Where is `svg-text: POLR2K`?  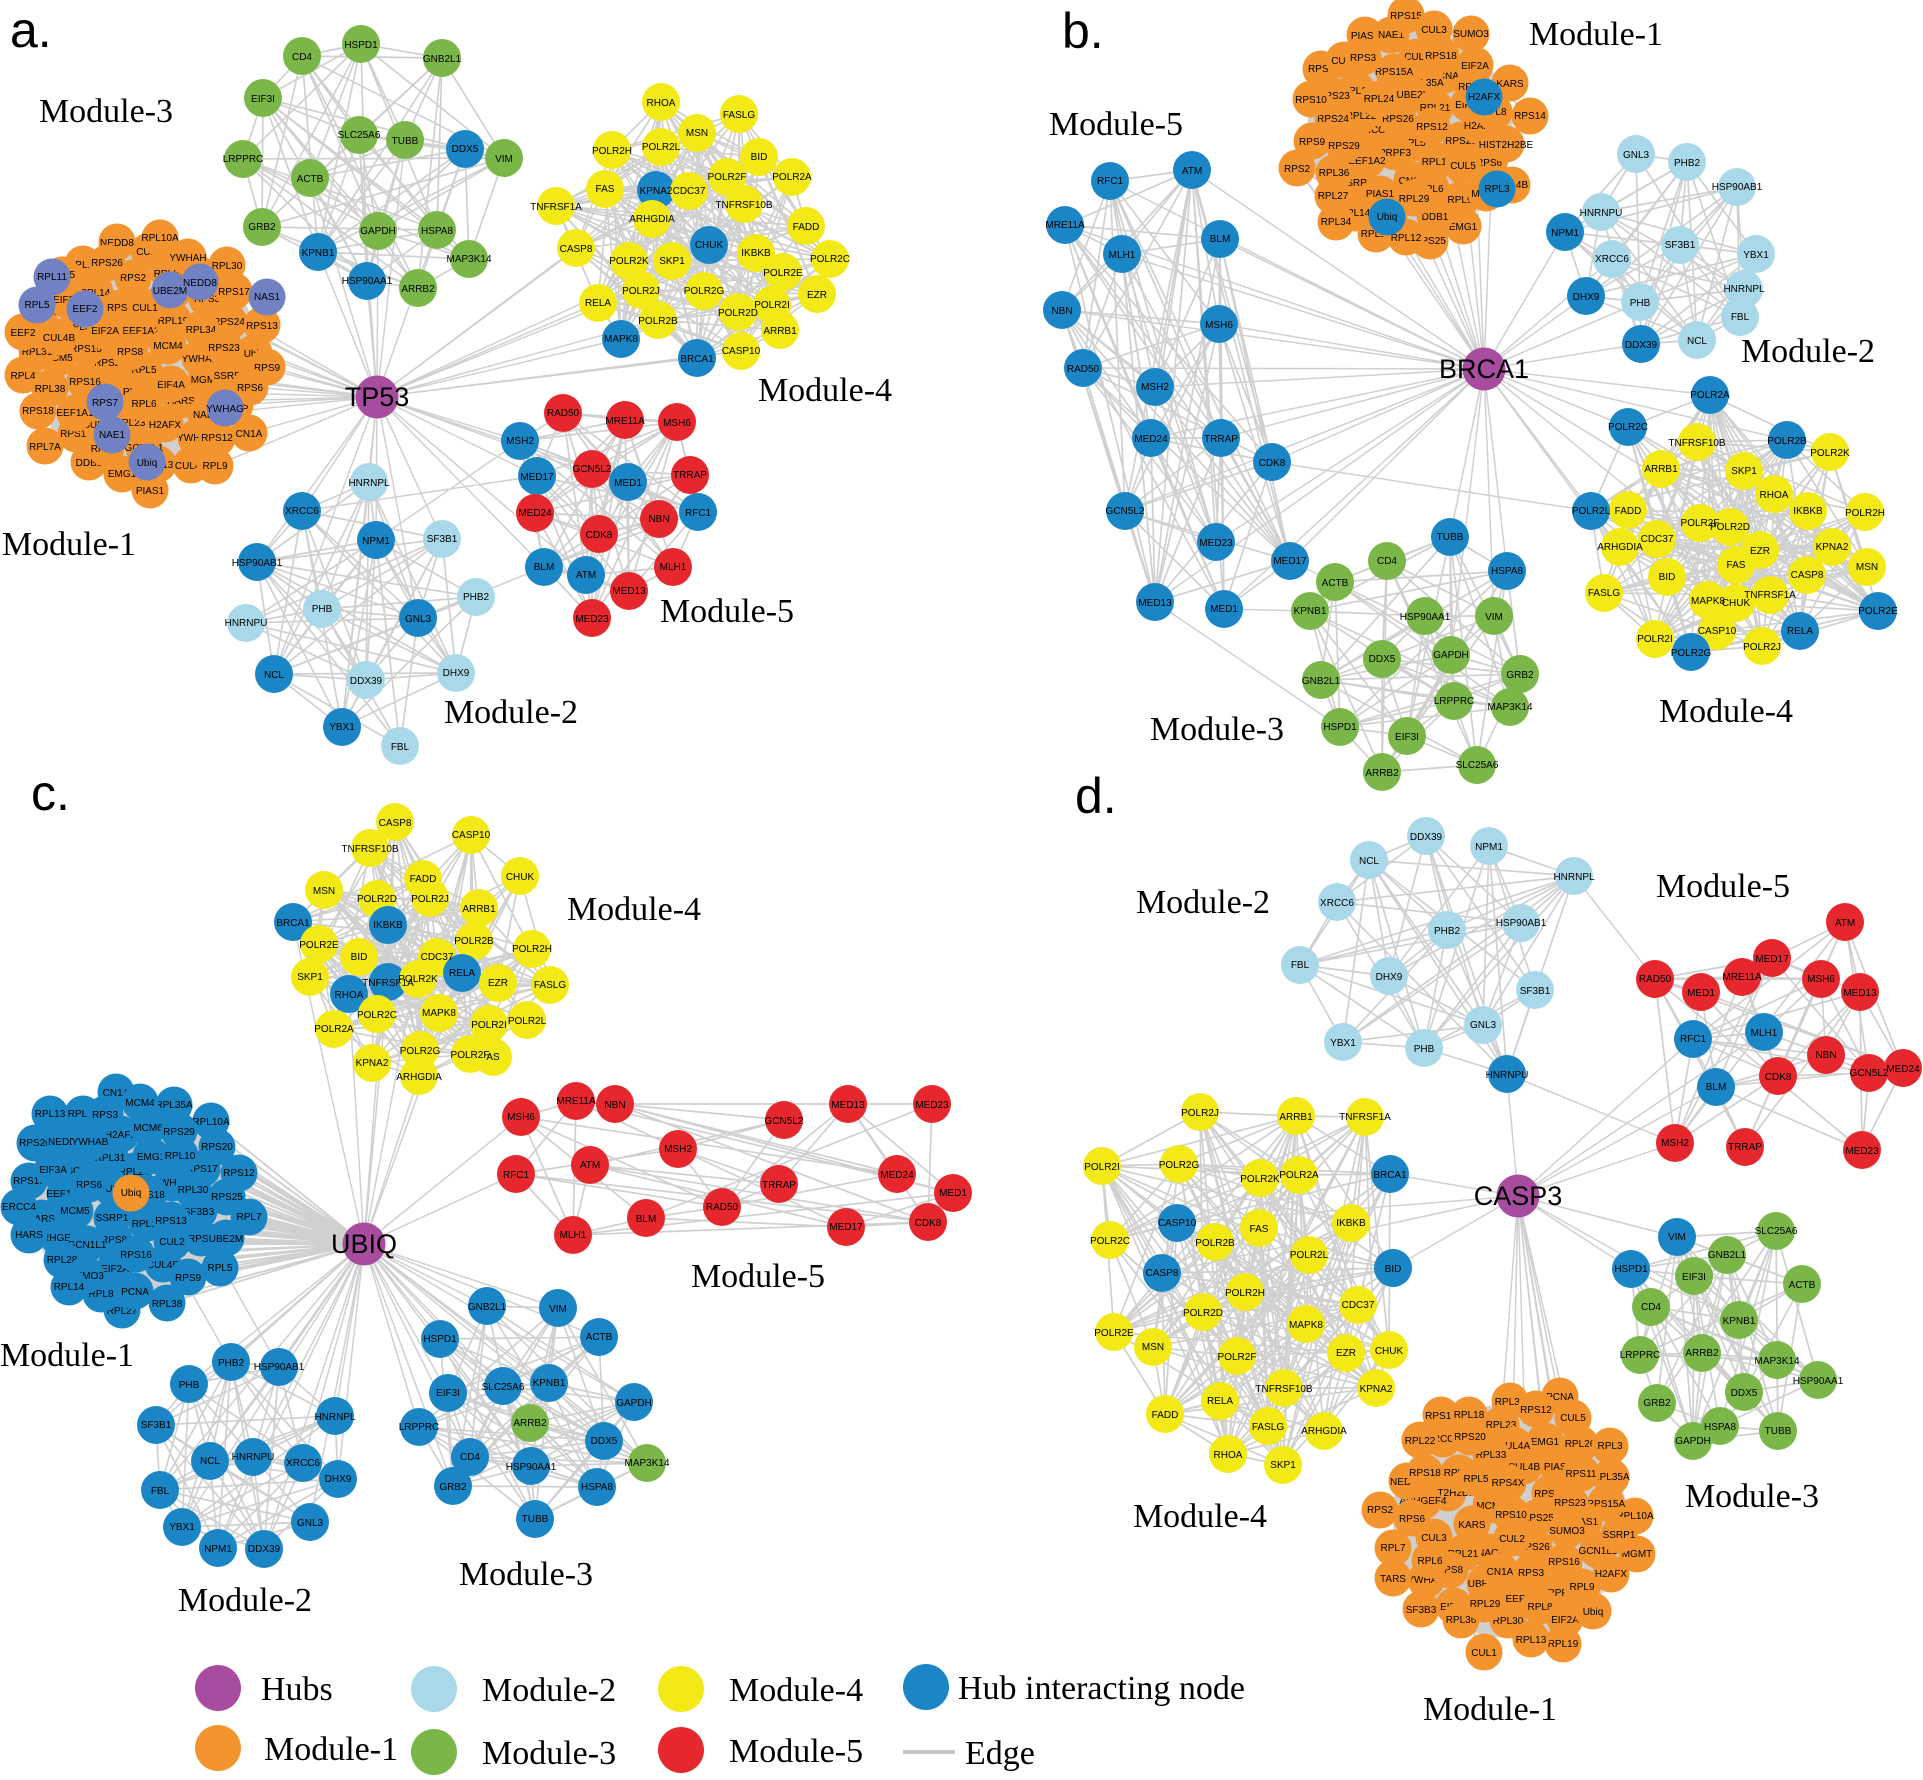 svg-text: POLR2K is located at coordinates (629, 261).